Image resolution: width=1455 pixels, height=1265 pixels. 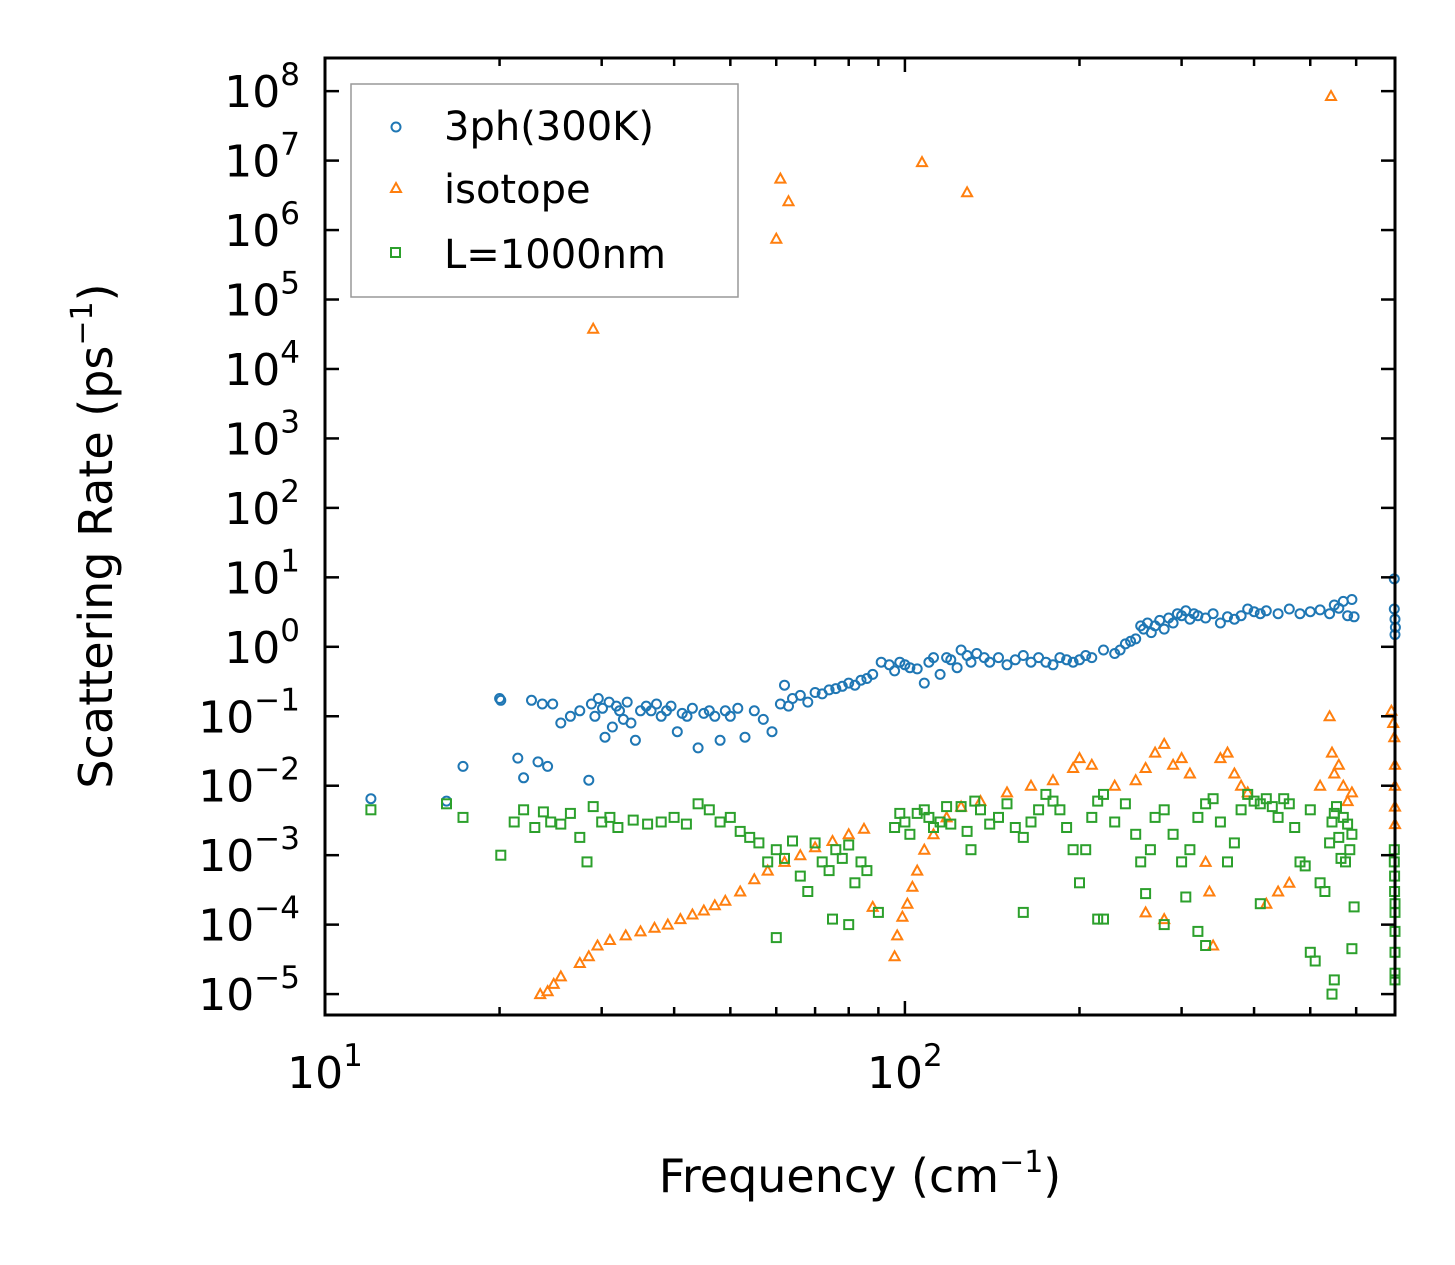 I want to click on legend-label-3ph: 3ph(300K), so click(x=549, y=127).